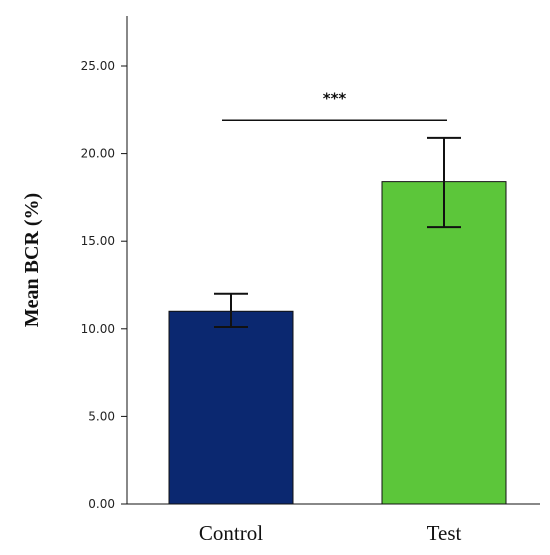 The image size is (550, 555). I want to click on y-tick-label: 15.00, so click(98, 241).